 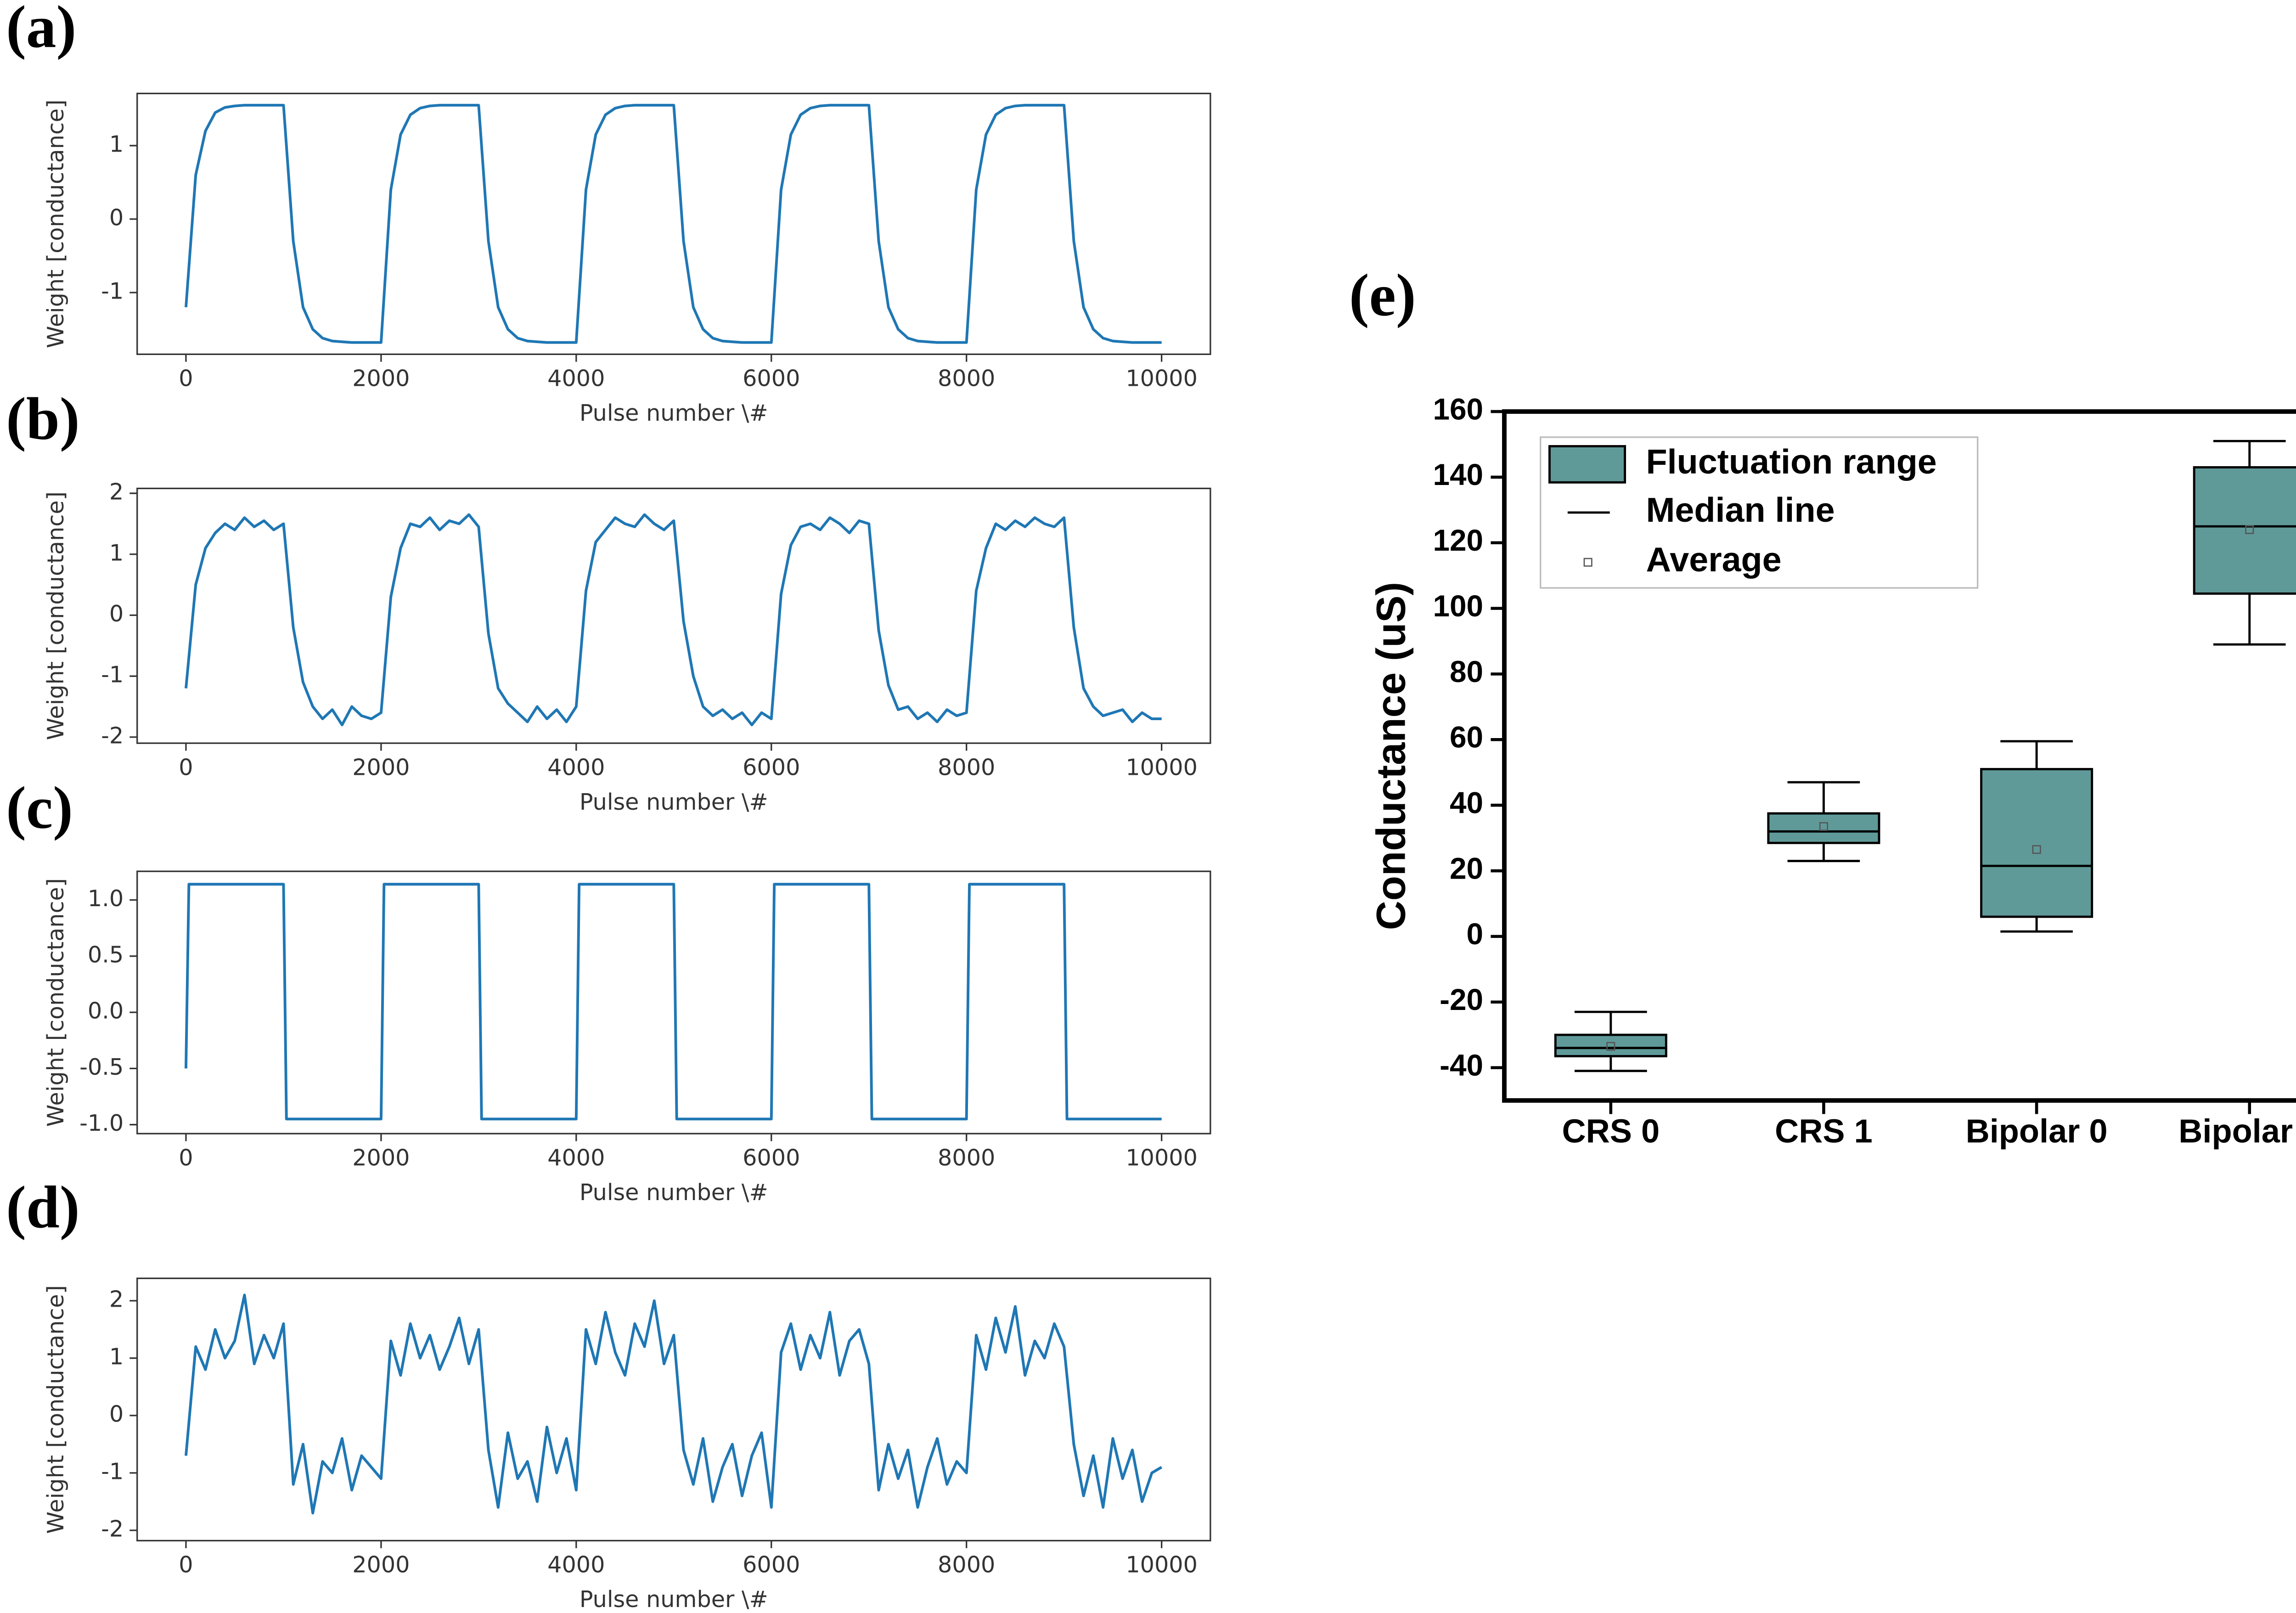 I want to click on y-tick-label: -20, so click(x=1462, y=1000).